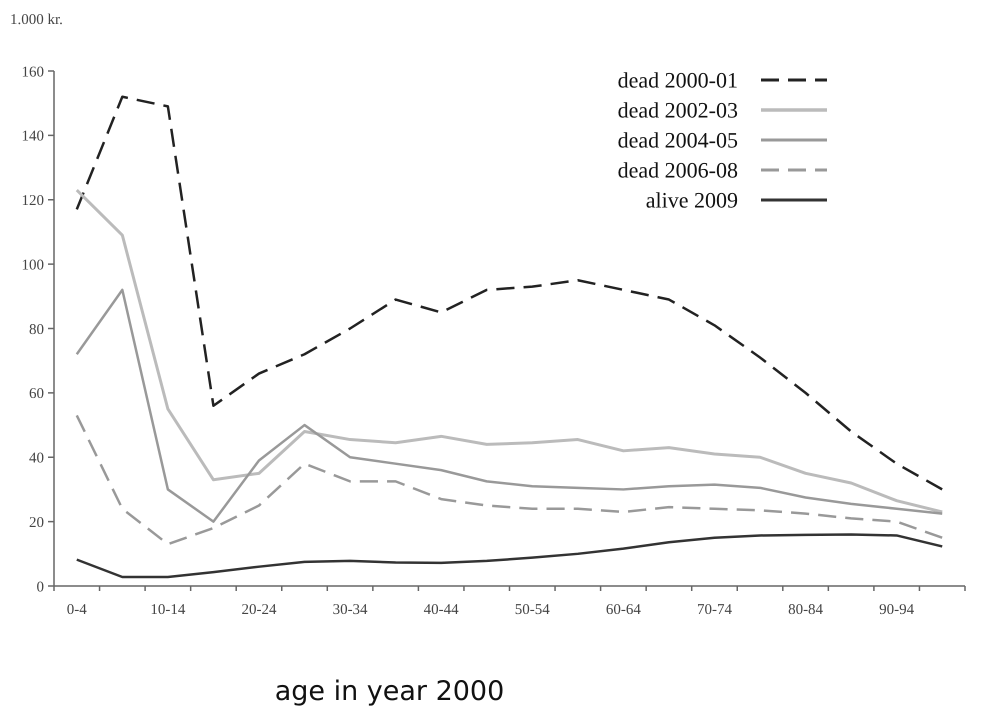 The height and width of the screenshot is (722, 995). What do you see at coordinates (77, 610) in the screenshot?
I see `x-tick-label: 0-4` at bounding box center [77, 610].